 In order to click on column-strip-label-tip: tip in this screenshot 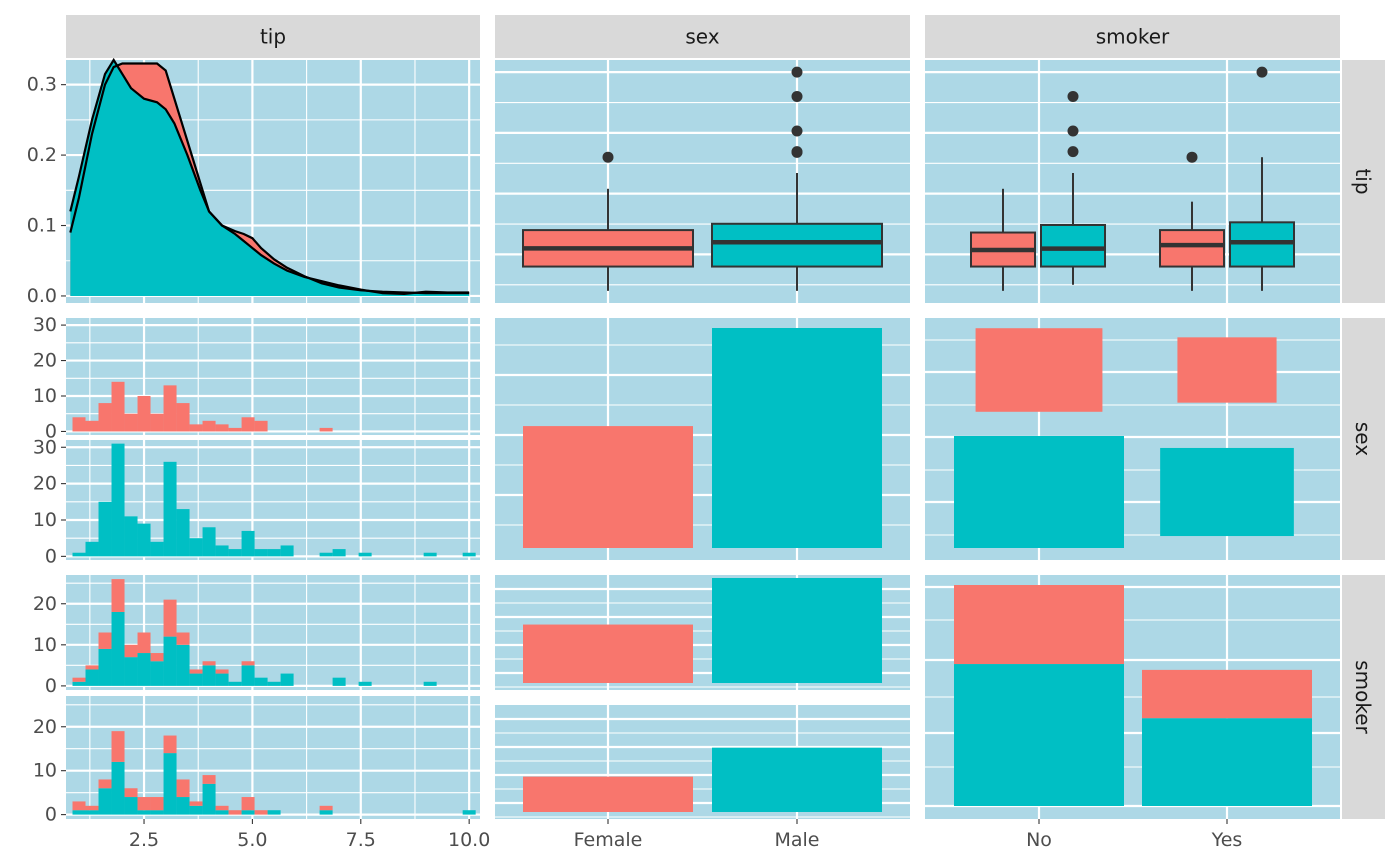, I will do `click(273, 37)`.